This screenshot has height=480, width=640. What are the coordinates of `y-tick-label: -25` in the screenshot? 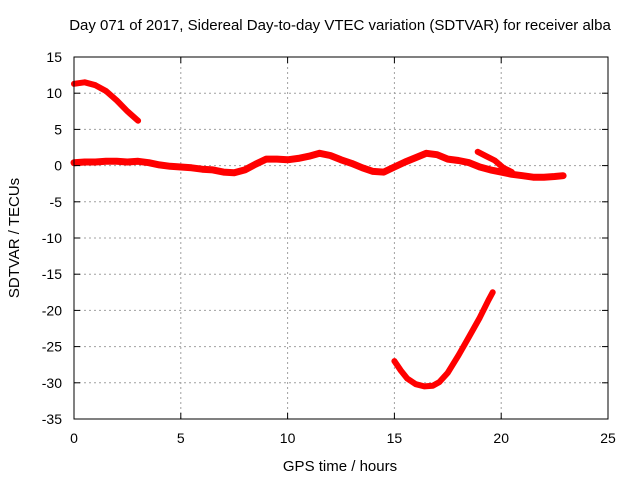 It's located at (52, 347).